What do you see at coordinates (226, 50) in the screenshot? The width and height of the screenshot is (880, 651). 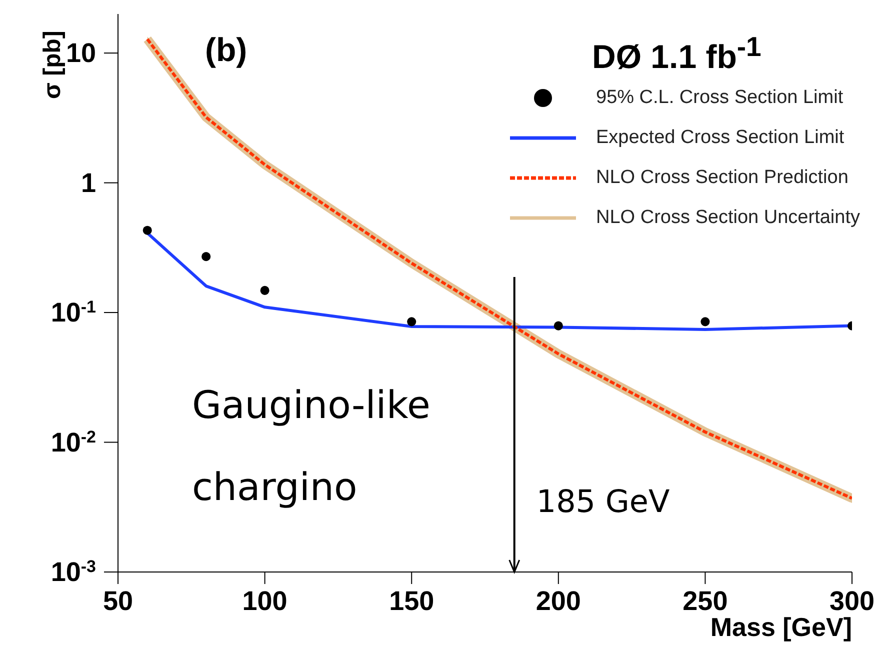 I see `annotation: (b)` at bounding box center [226, 50].